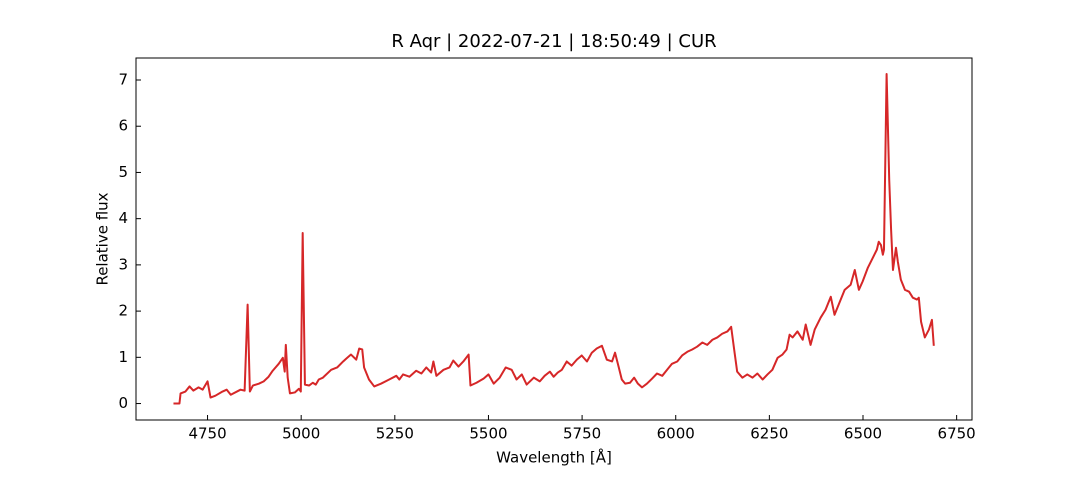 Image resolution: width=1080 pixels, height=480 pixels. What do you see at coordinates (123, 80) in the screenshot?
I see `y-tick-label: 7` at bounding box center [123, 80].